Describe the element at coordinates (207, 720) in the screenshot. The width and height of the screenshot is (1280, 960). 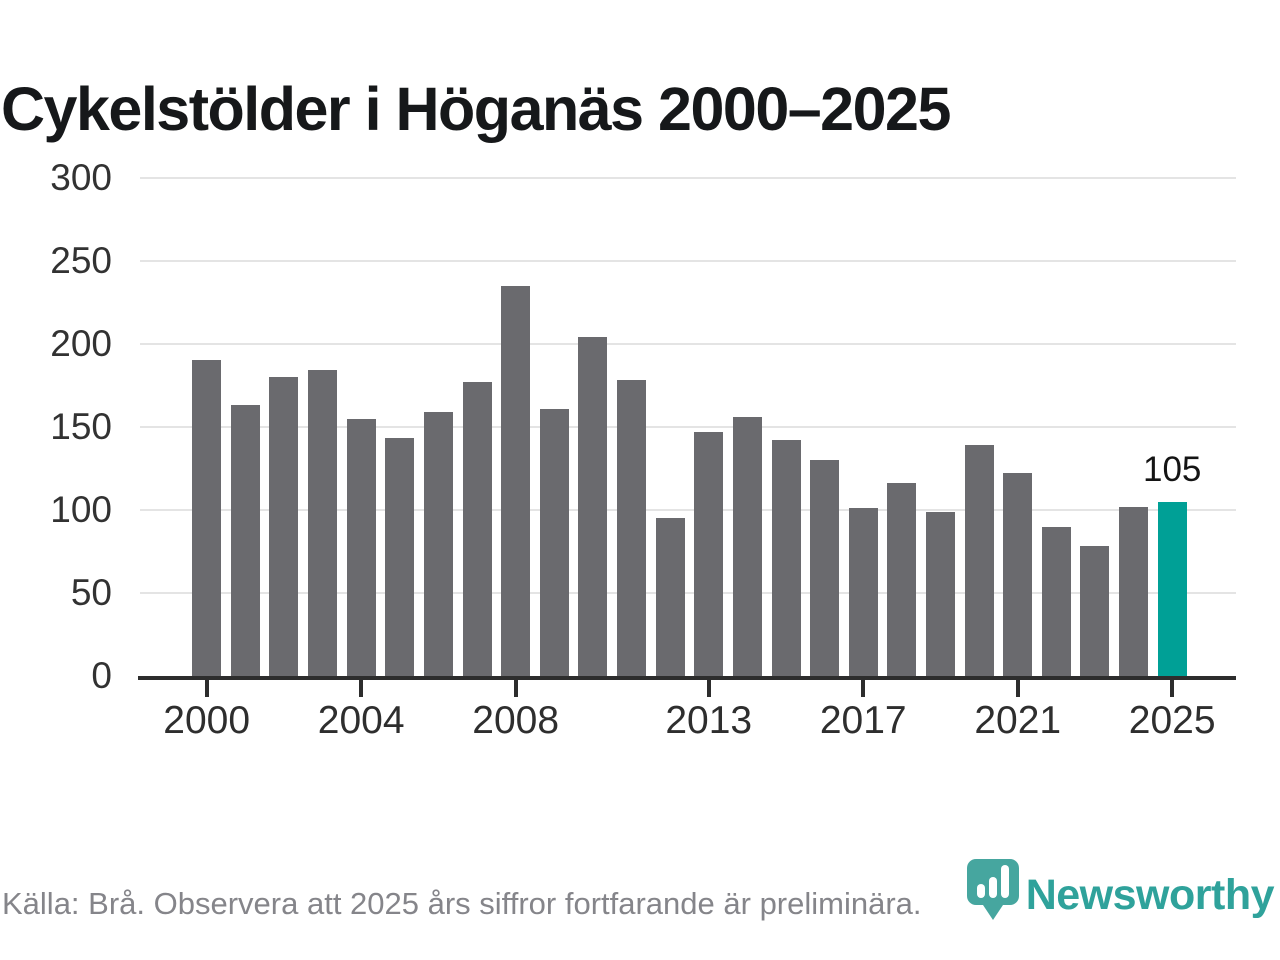
I see `x-axis-label-2000: 2000` at that location.